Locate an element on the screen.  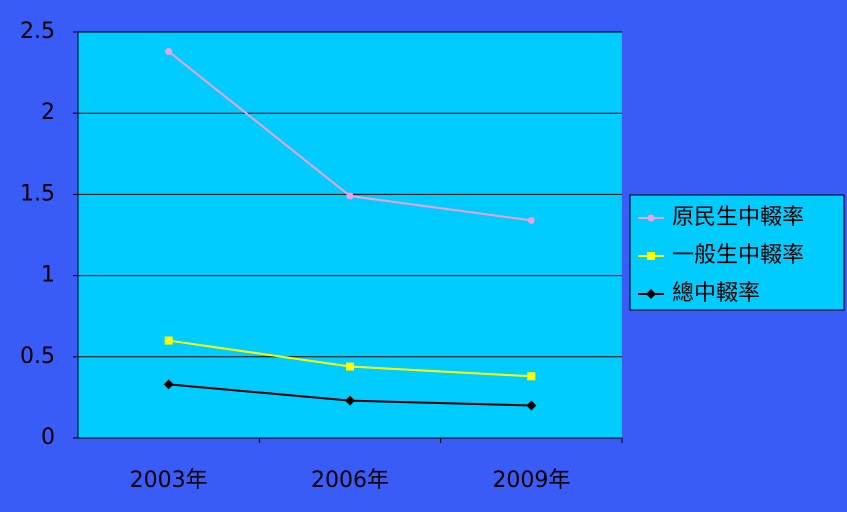
legend-box is located at coordinates (737, 252).